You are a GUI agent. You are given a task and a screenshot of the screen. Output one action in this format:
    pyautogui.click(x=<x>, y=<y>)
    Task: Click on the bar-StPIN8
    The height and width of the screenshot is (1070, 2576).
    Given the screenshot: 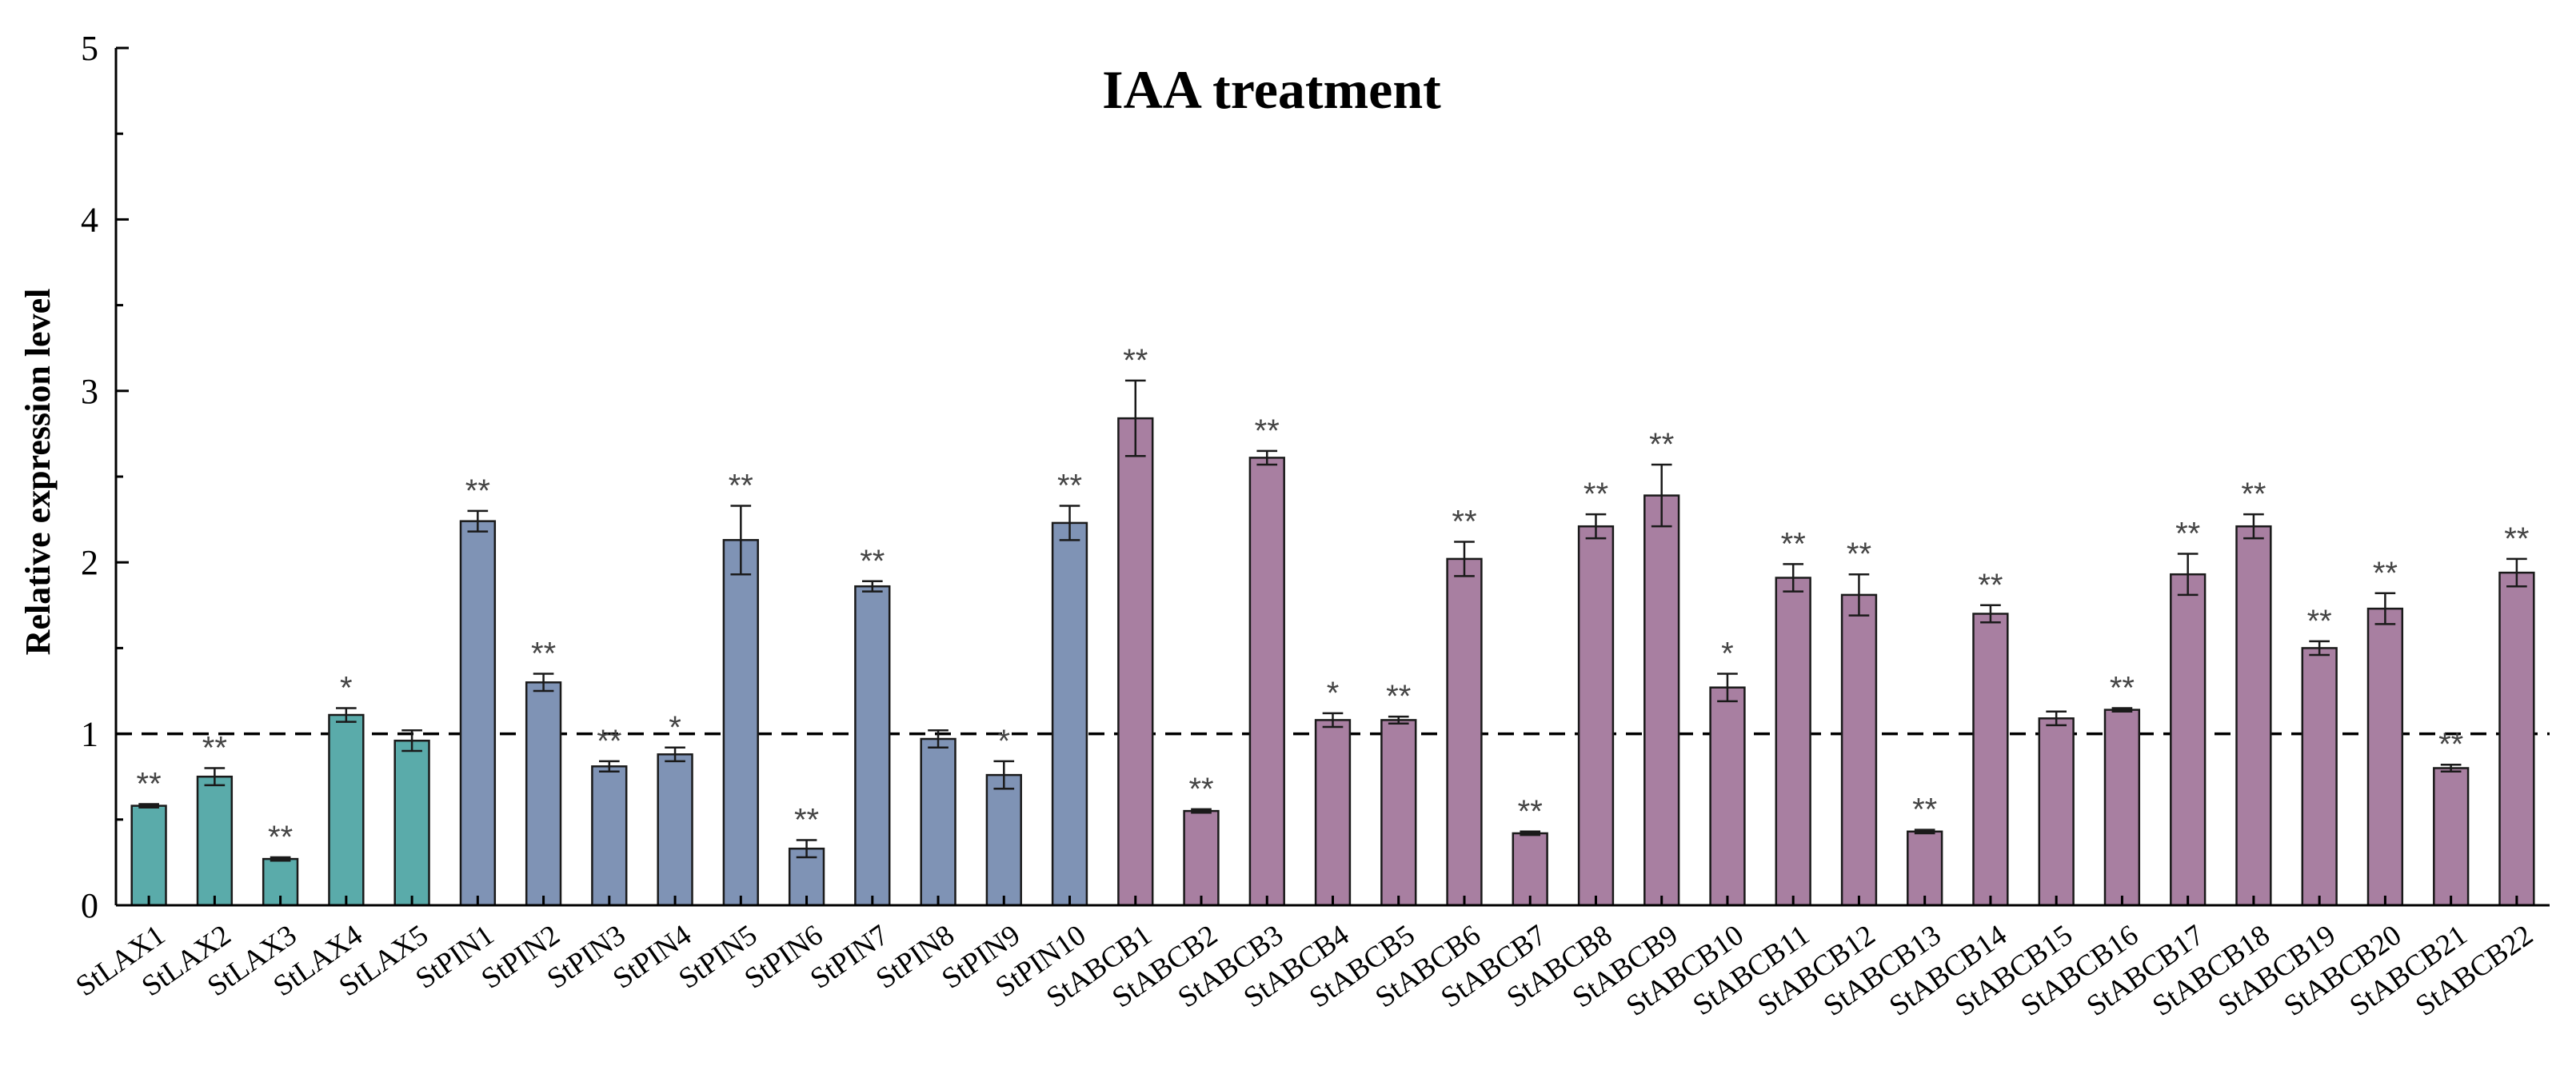 What is the action you would take?
    pyautogui.click(x=939, y=822)
    